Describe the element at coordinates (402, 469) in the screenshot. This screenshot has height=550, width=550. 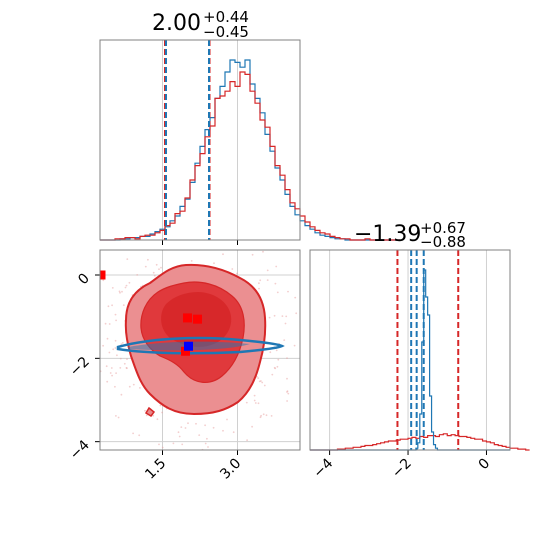
I see `hist-param2-xtick-label: −2` at that location.